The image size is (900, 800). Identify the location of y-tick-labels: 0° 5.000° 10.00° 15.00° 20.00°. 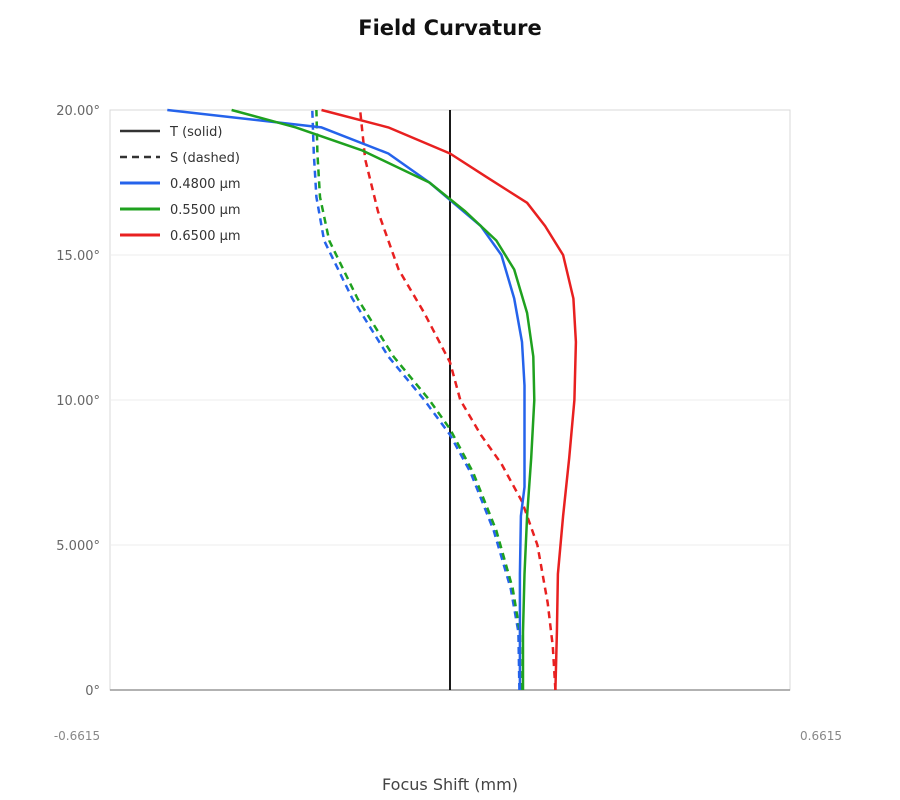
(78, 401).